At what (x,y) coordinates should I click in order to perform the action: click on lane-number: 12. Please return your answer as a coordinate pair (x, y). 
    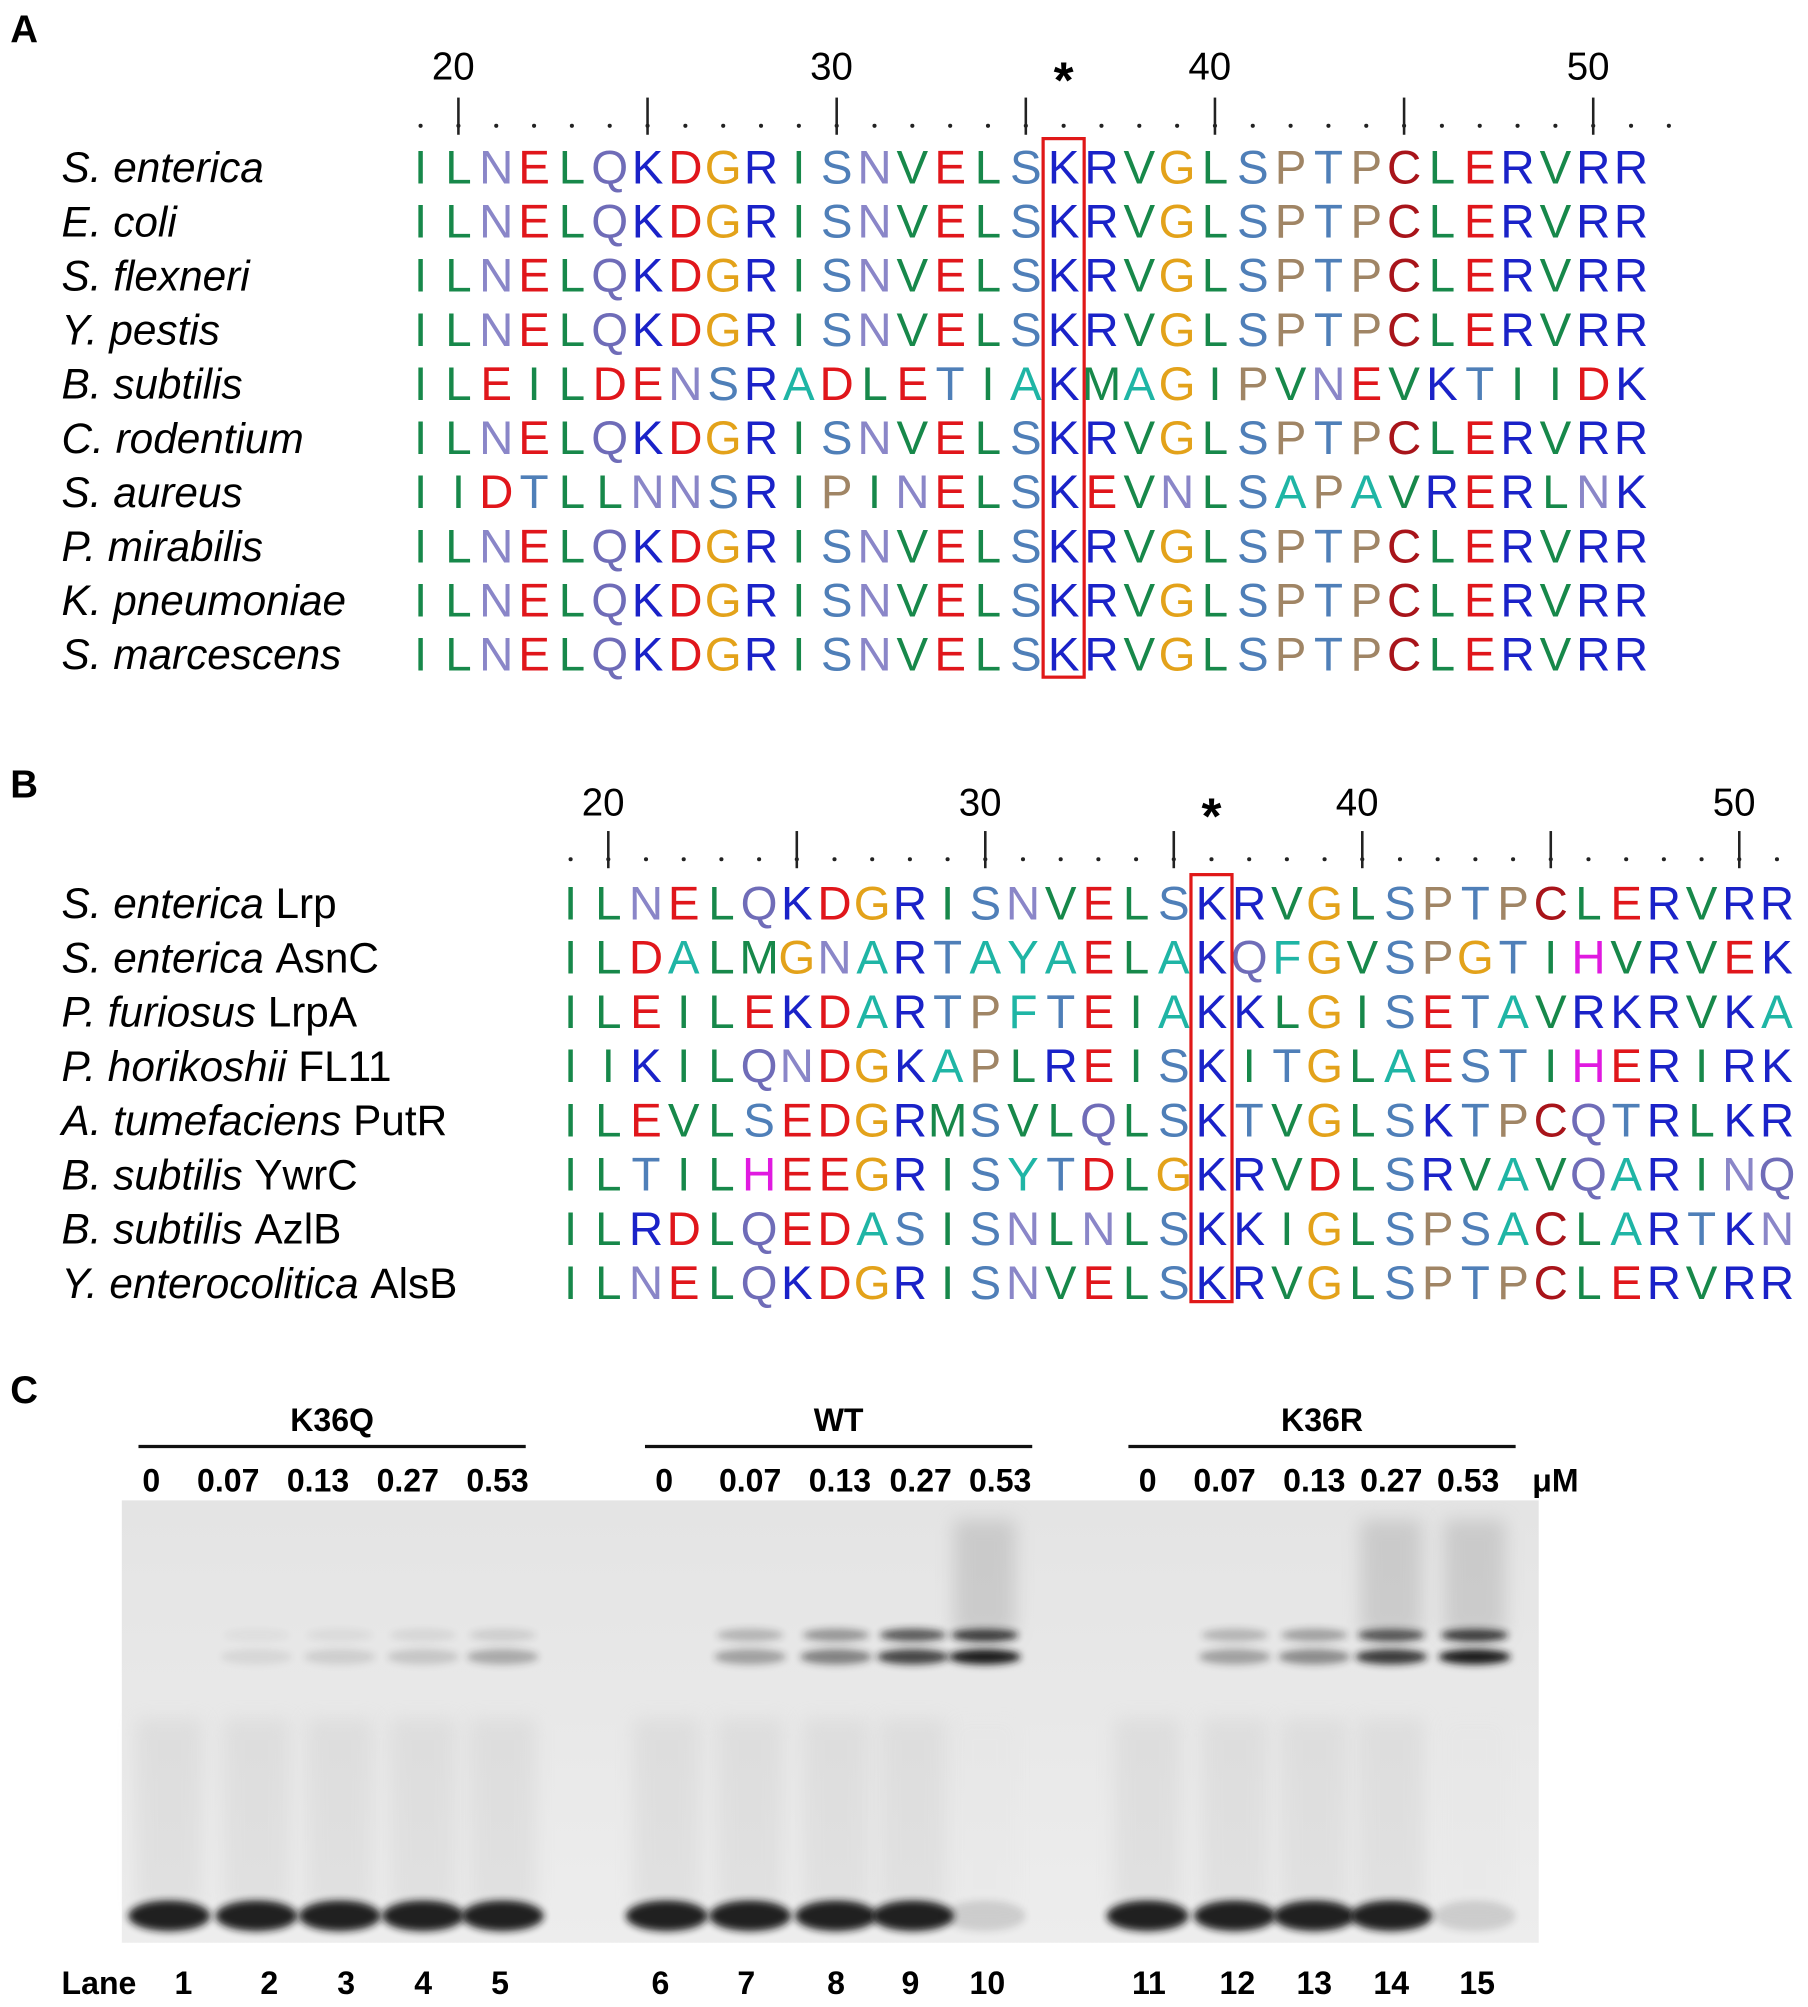
    Looking at the image, I should click on (1238, 1983).